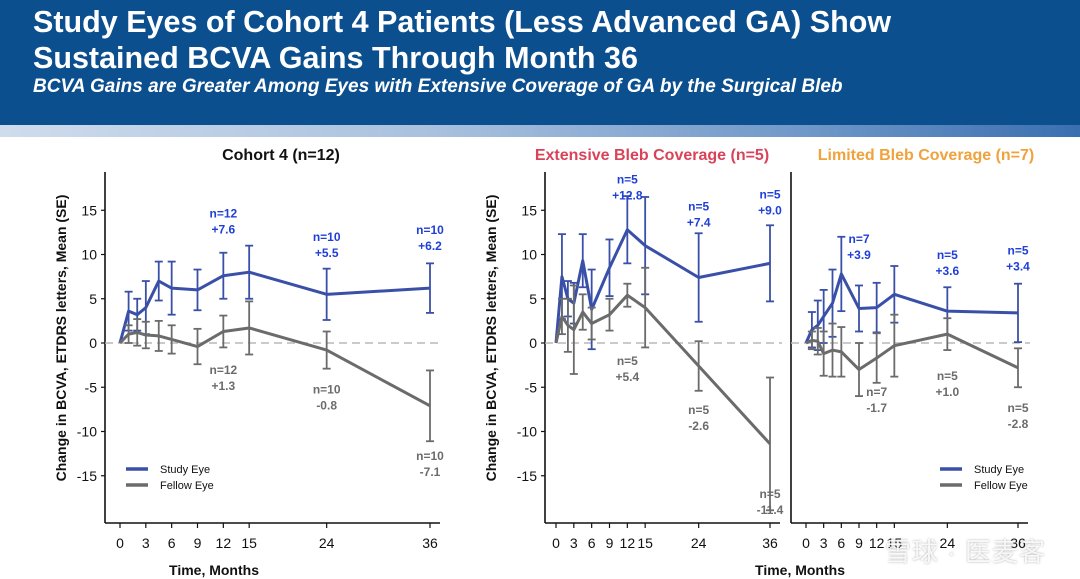 This screenshot has width=1080, height=579. Describe the element at coordinates (770, 211) in the screenshot. I see `data-label: +9.0` at that location.